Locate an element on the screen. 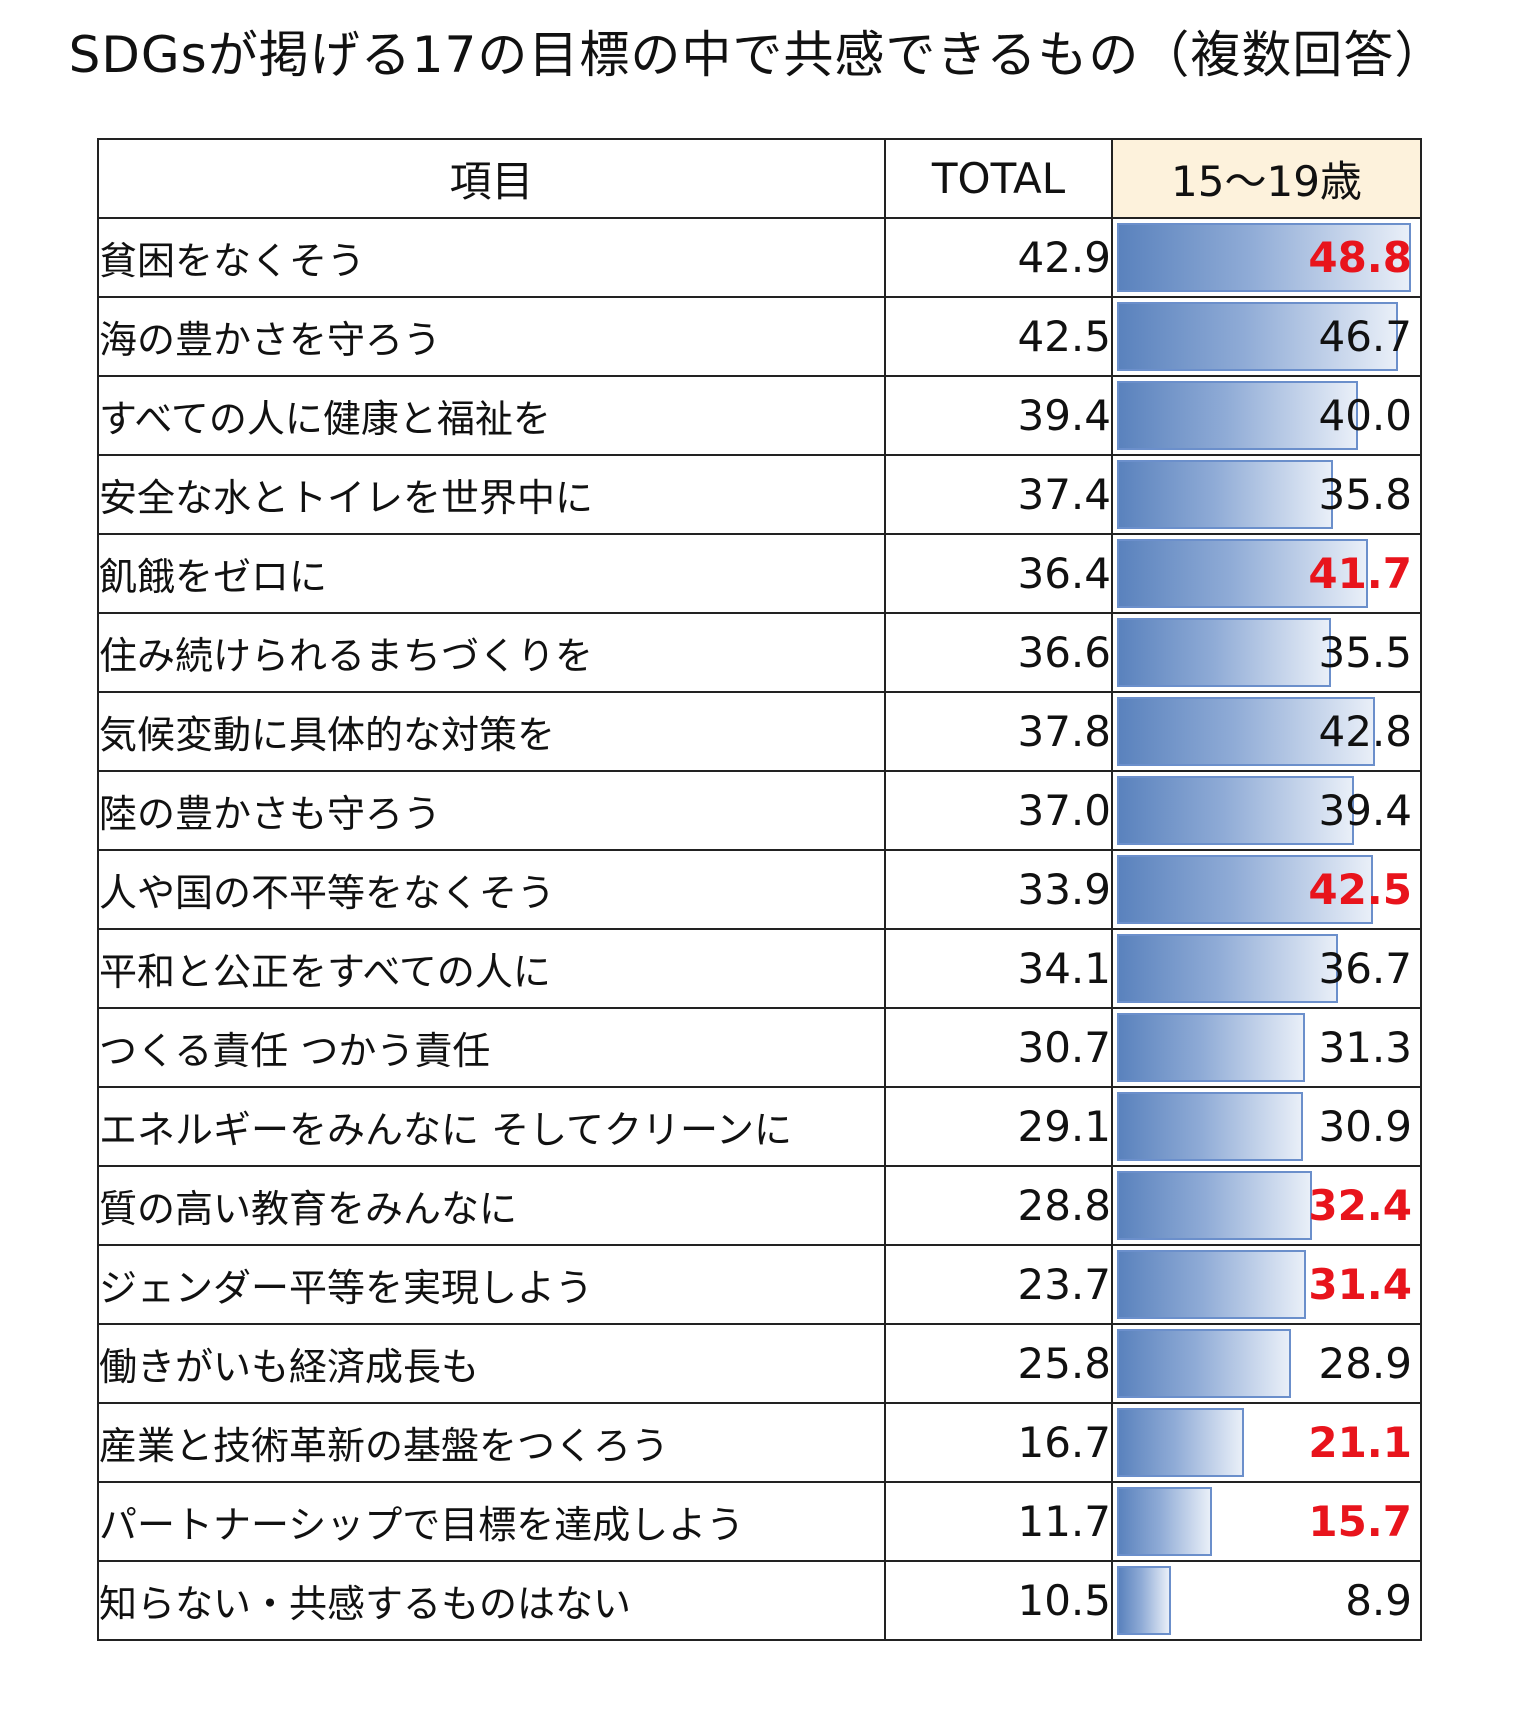 This screenshot has height=1710, width=1514. age-value: 35.8 is located at coordinates (1365, 494).